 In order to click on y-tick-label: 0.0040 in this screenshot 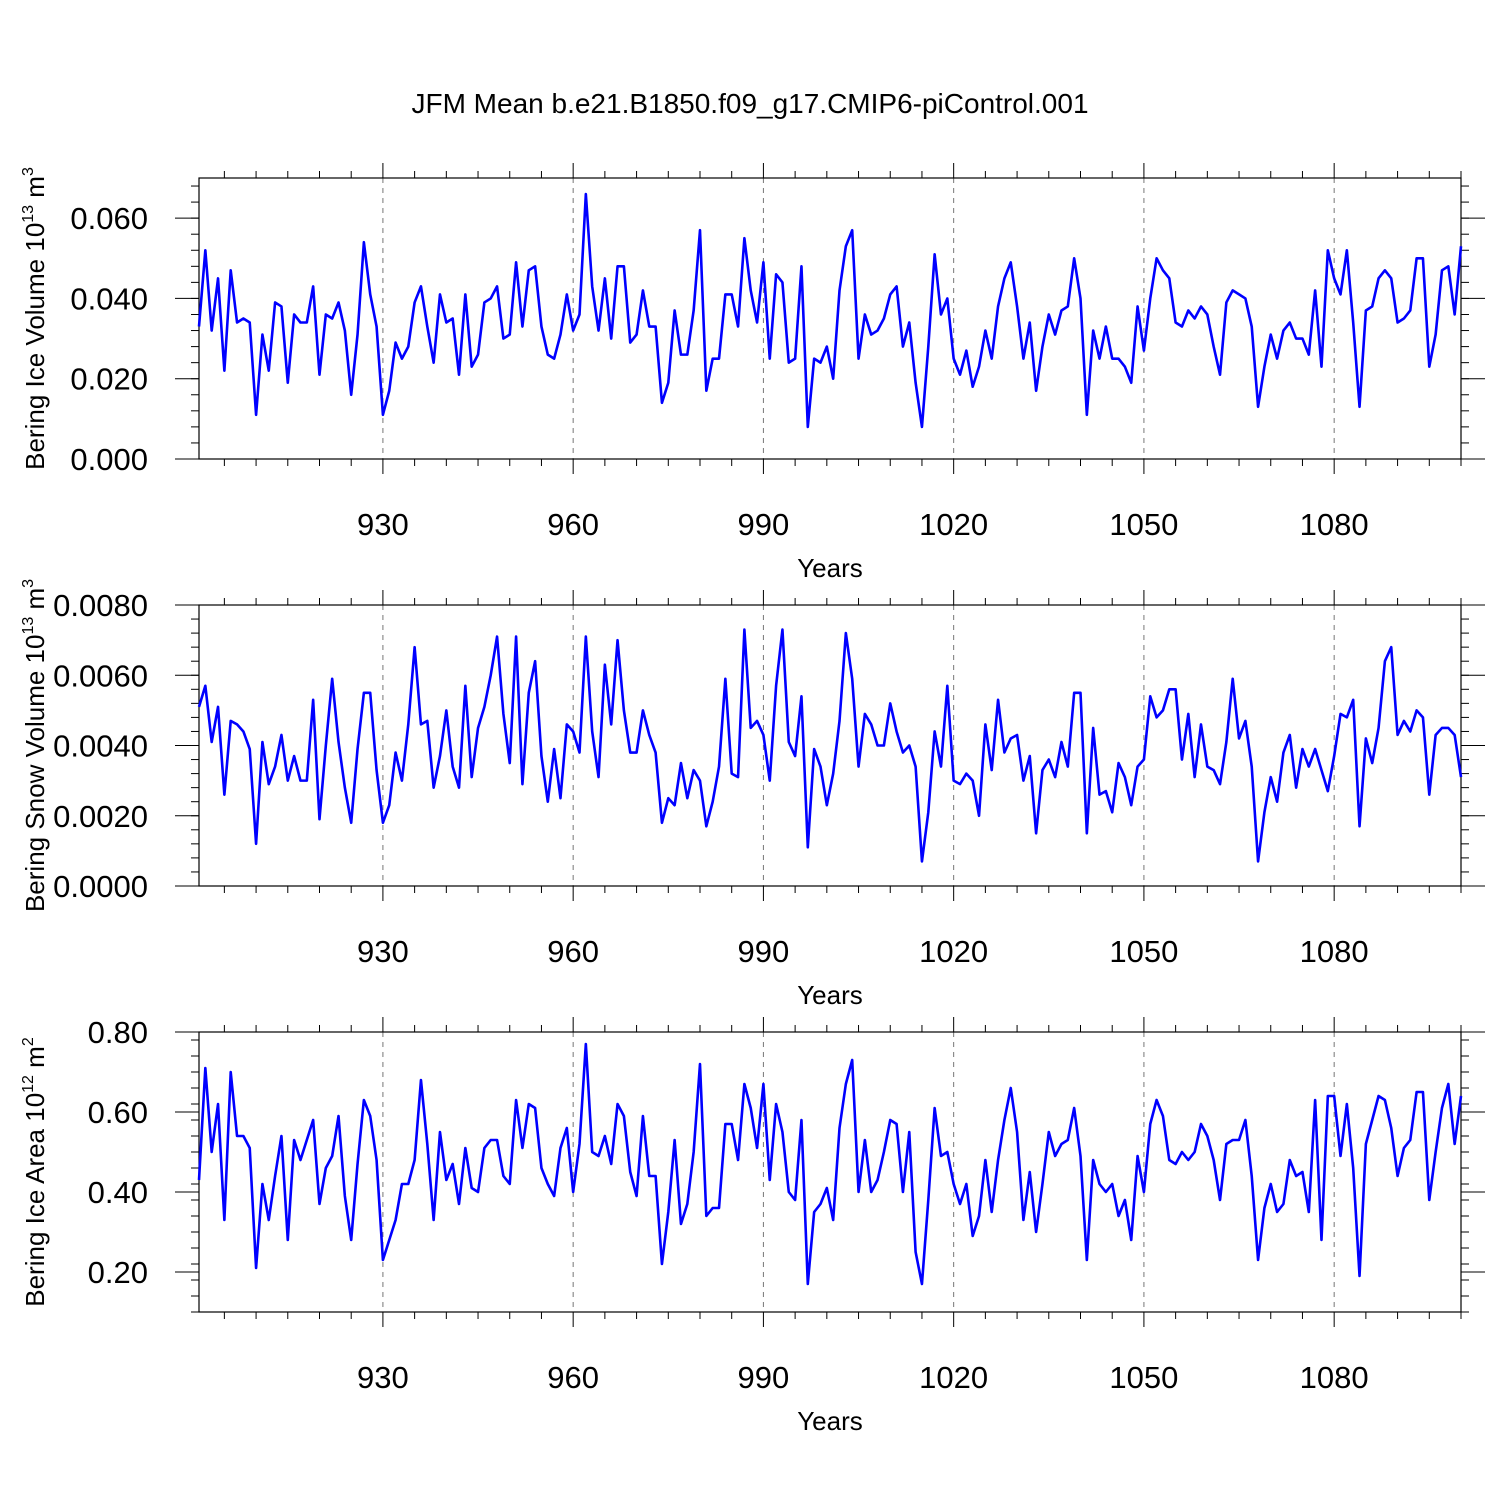, I will do `click(100, 746)`.